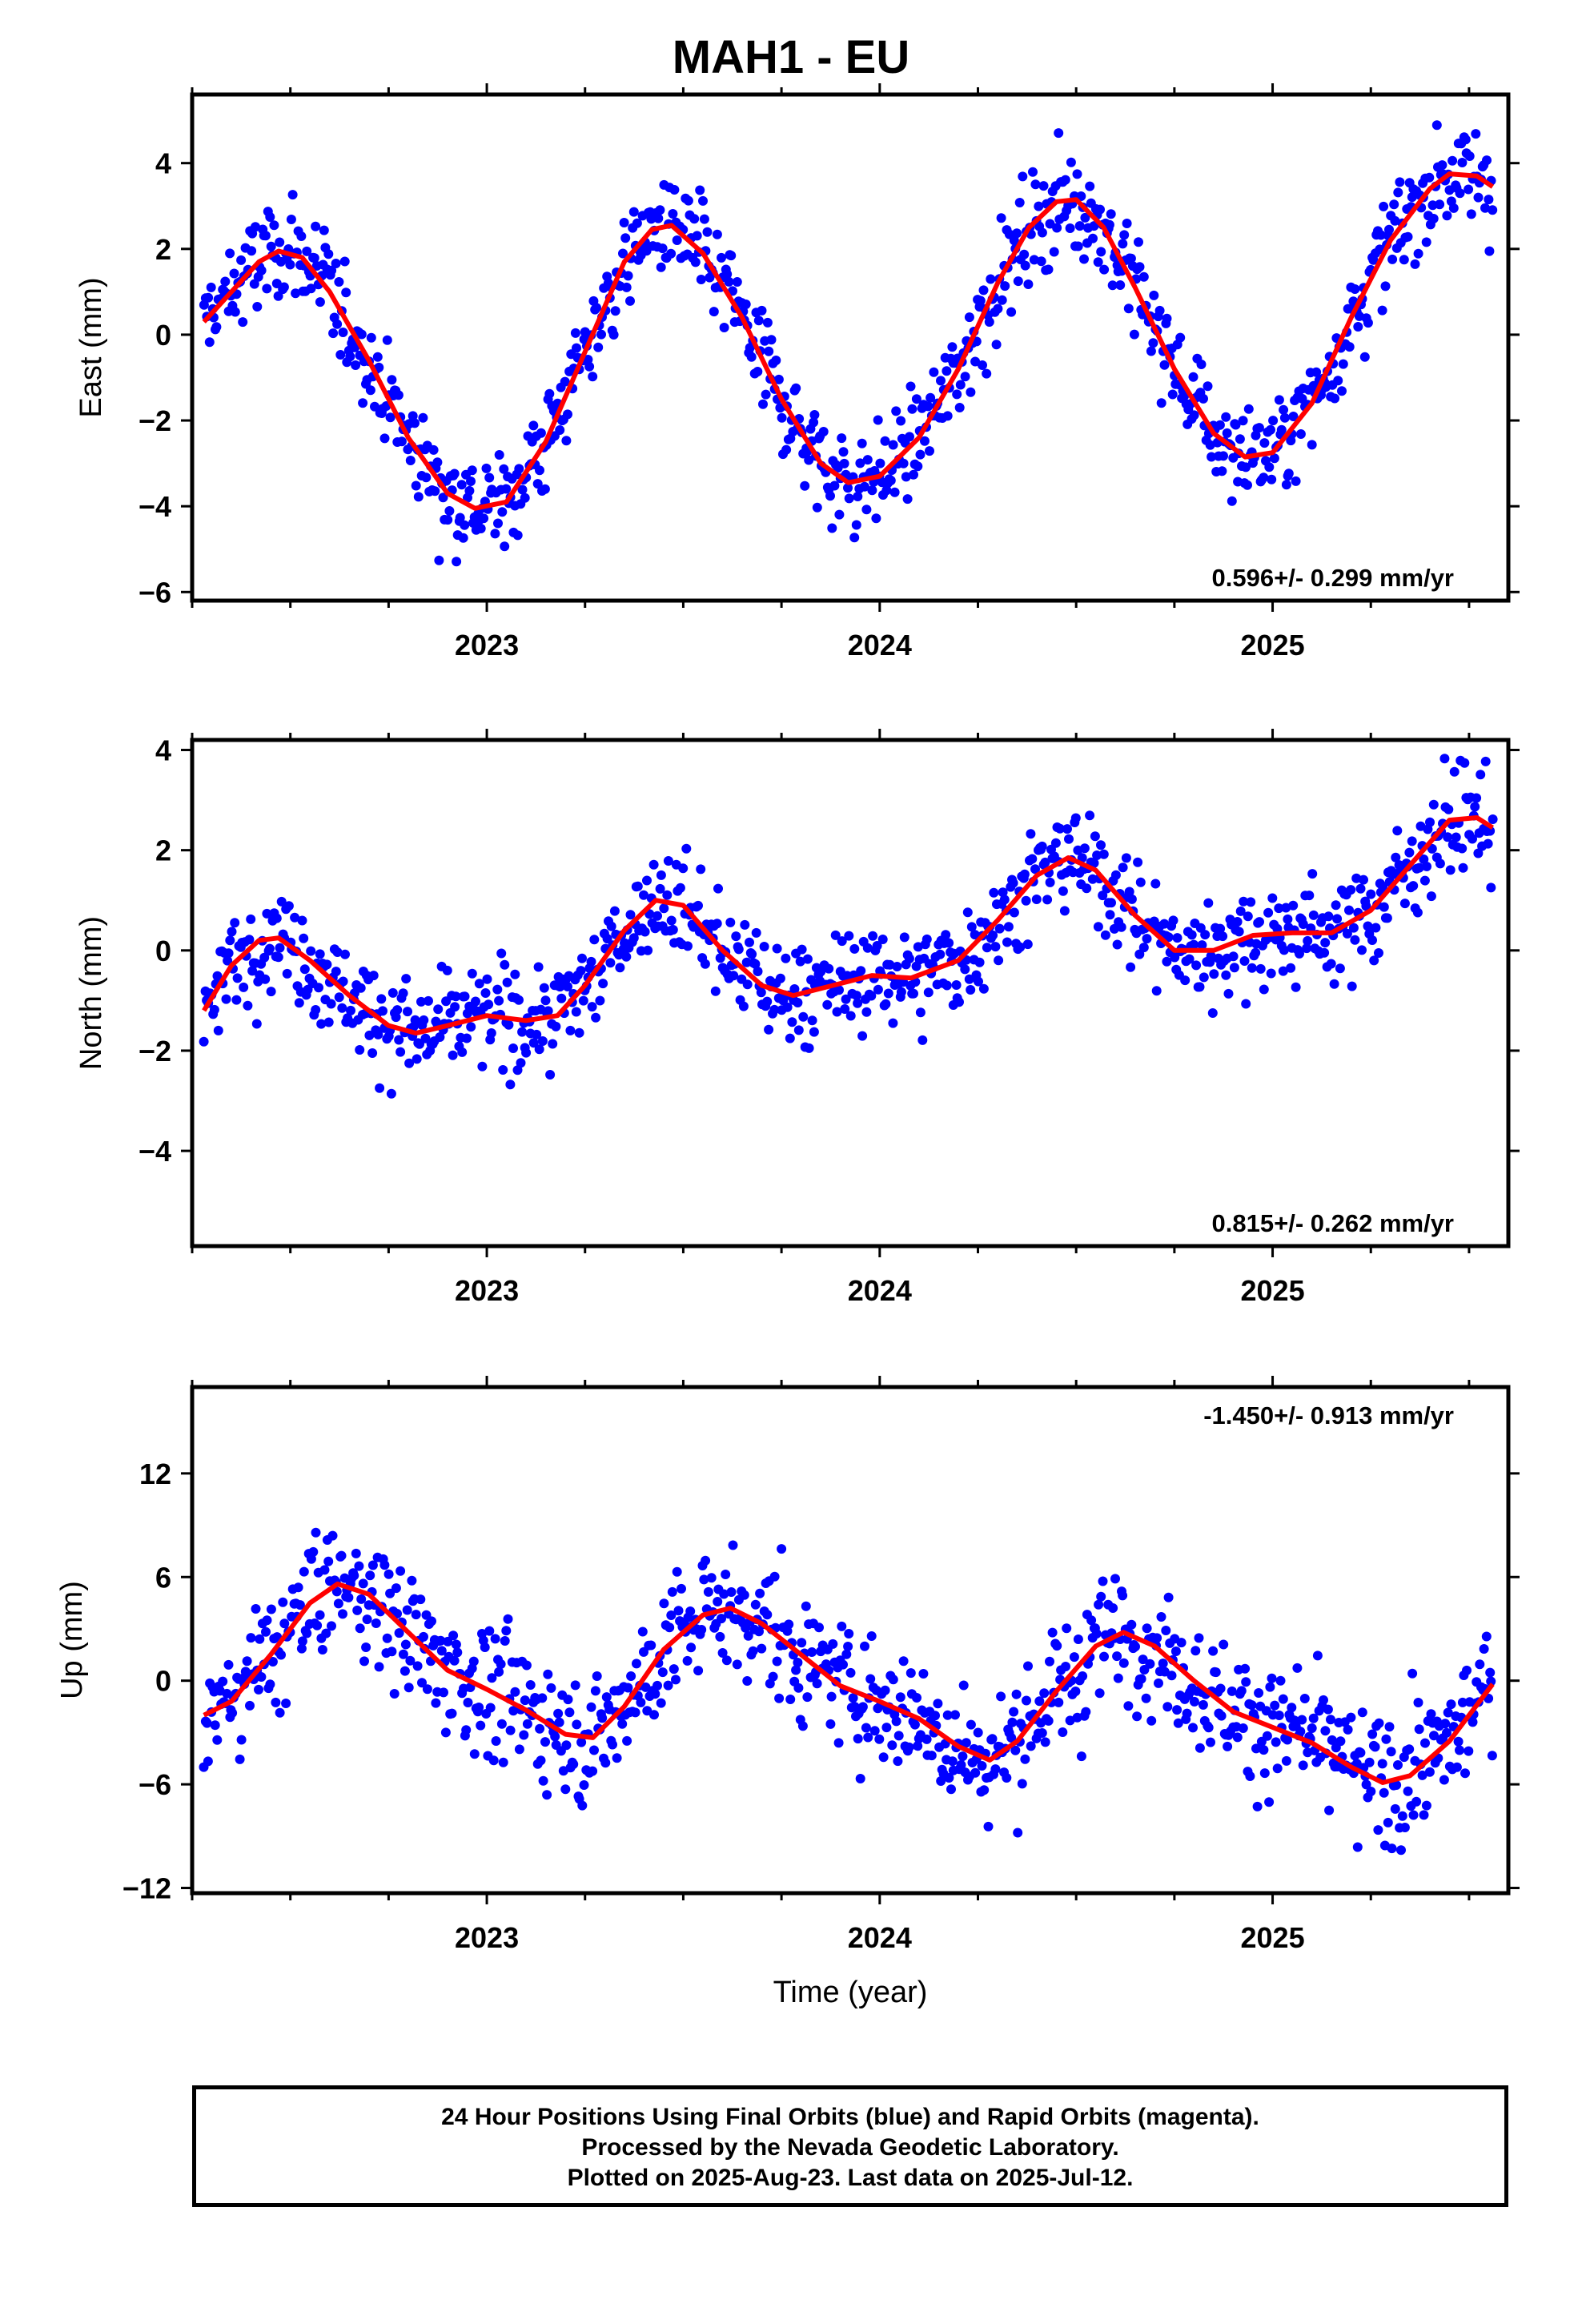  What do you see at coordinates (155, 1151) in the screenshot?
I see `y-tick-label: −4` at bounding box center [155, 1151].